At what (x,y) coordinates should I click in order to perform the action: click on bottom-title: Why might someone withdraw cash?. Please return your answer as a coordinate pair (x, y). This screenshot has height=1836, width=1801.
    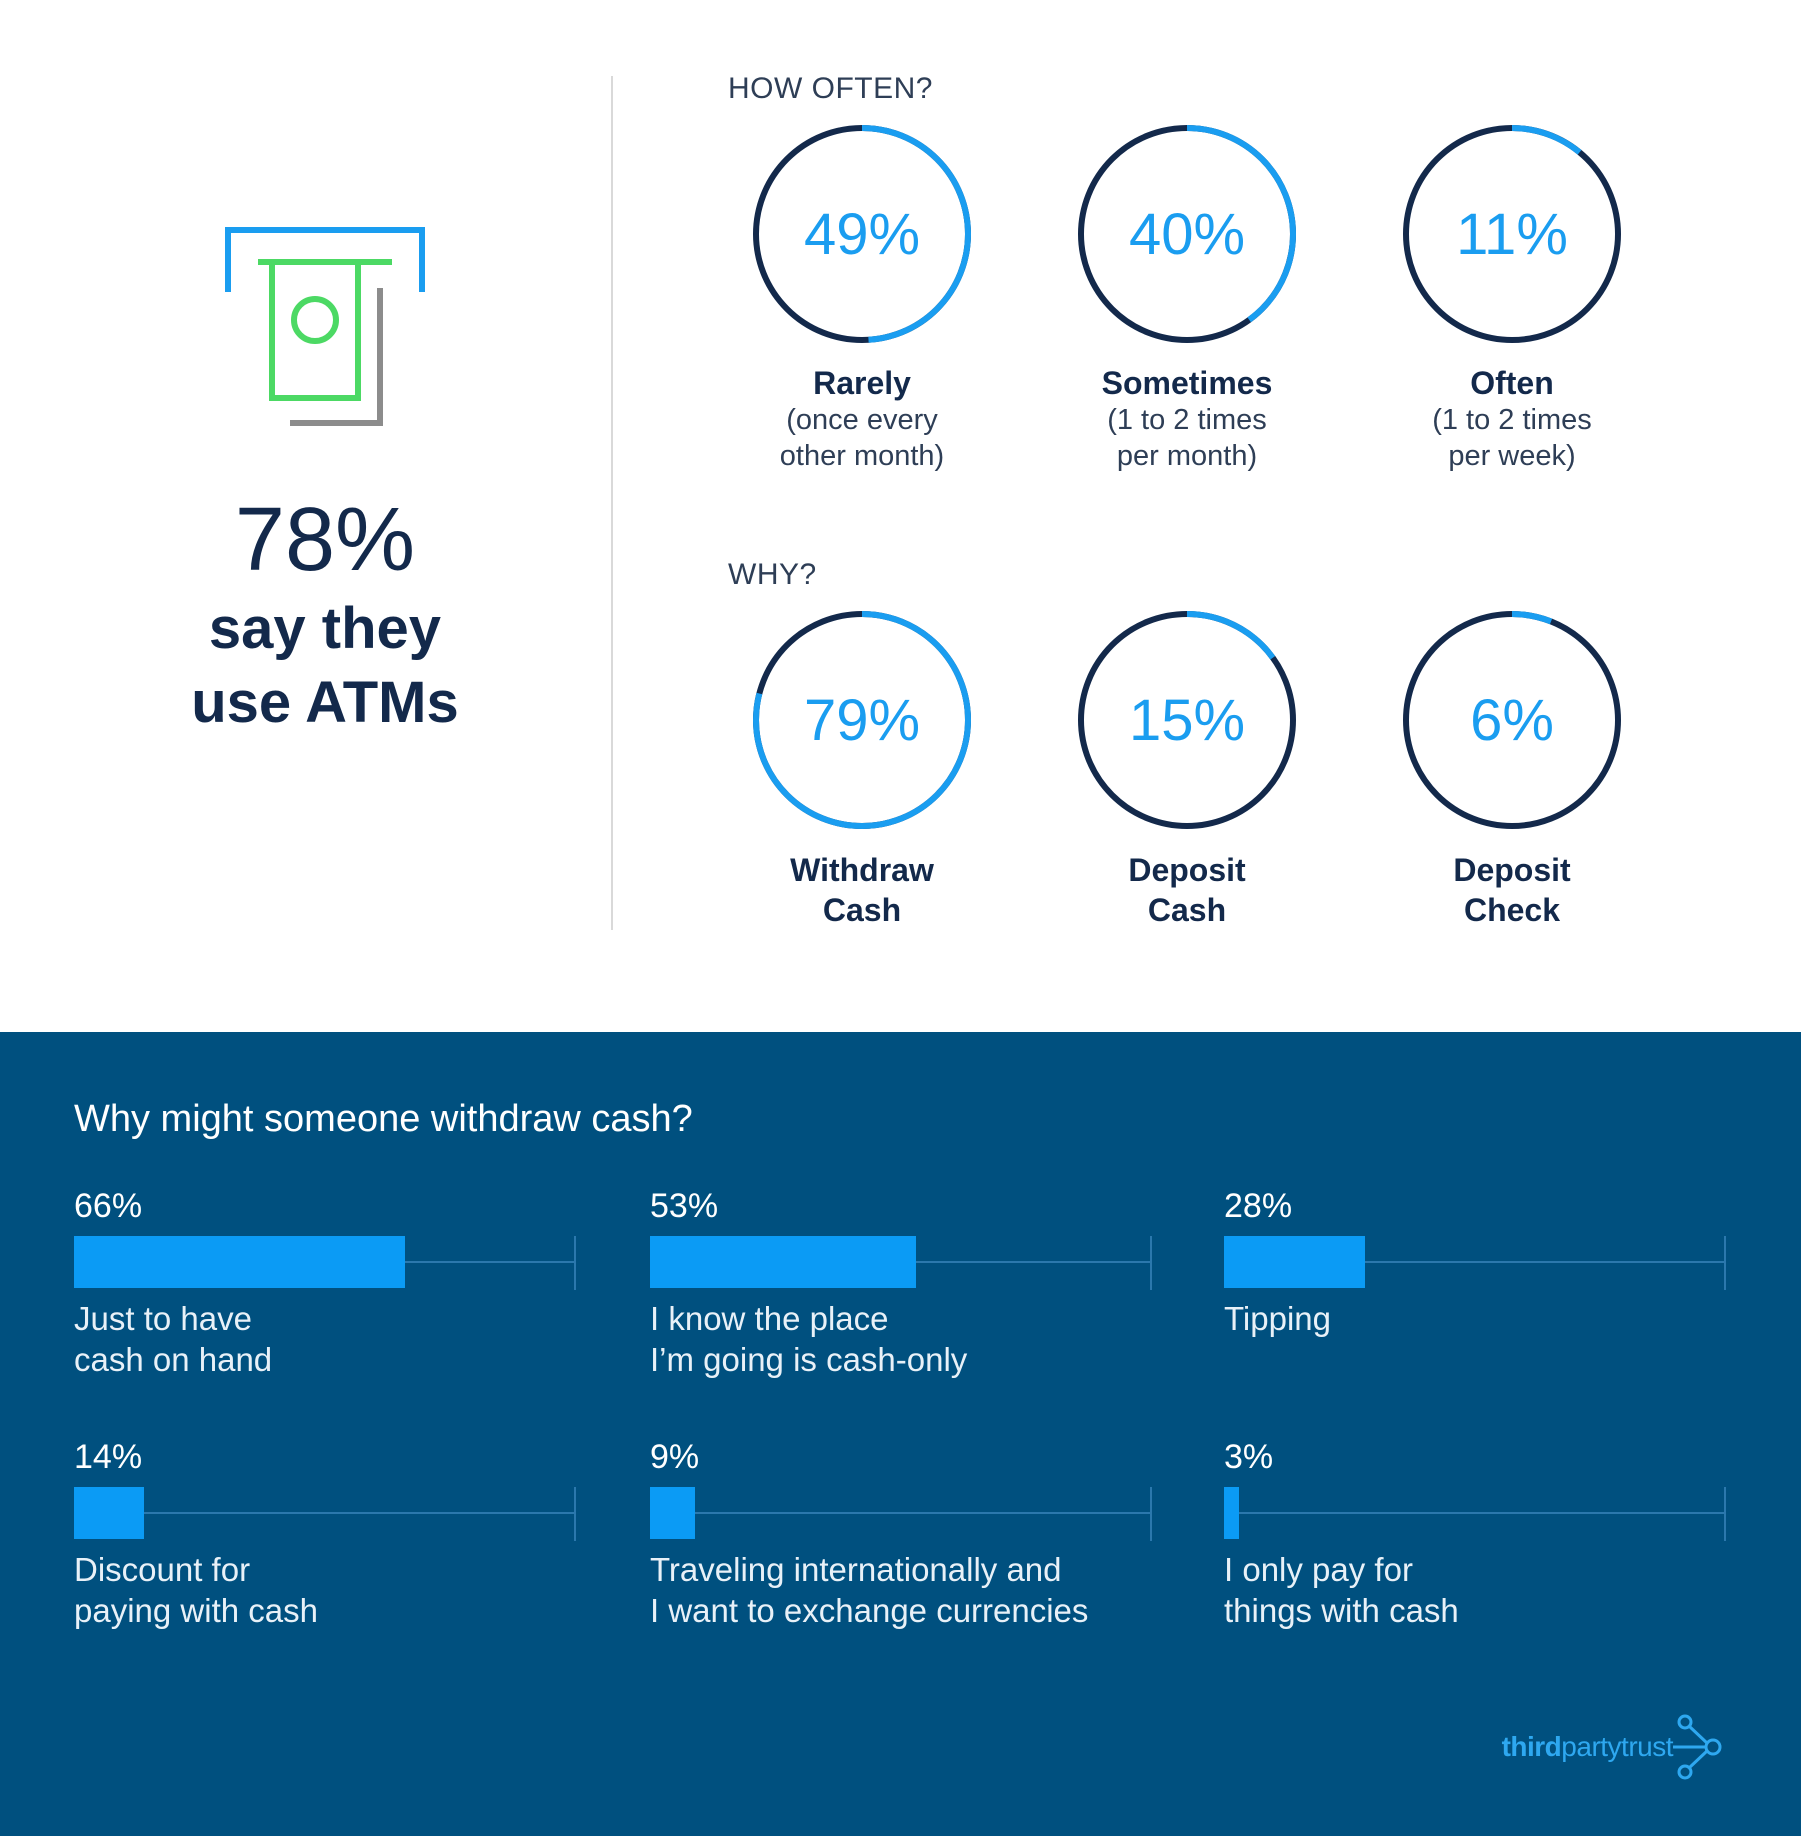
    Looking at the image, I should click on (383, 1119).